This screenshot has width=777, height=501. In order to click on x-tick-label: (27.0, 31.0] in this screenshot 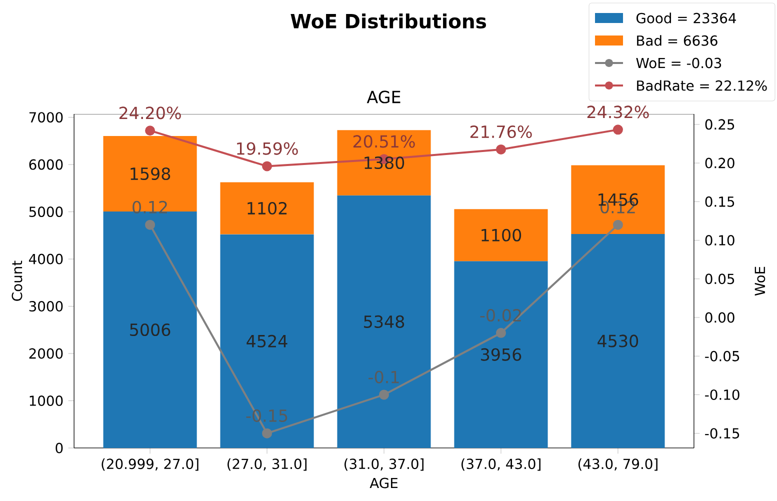, I will do `click(267, 464)`.